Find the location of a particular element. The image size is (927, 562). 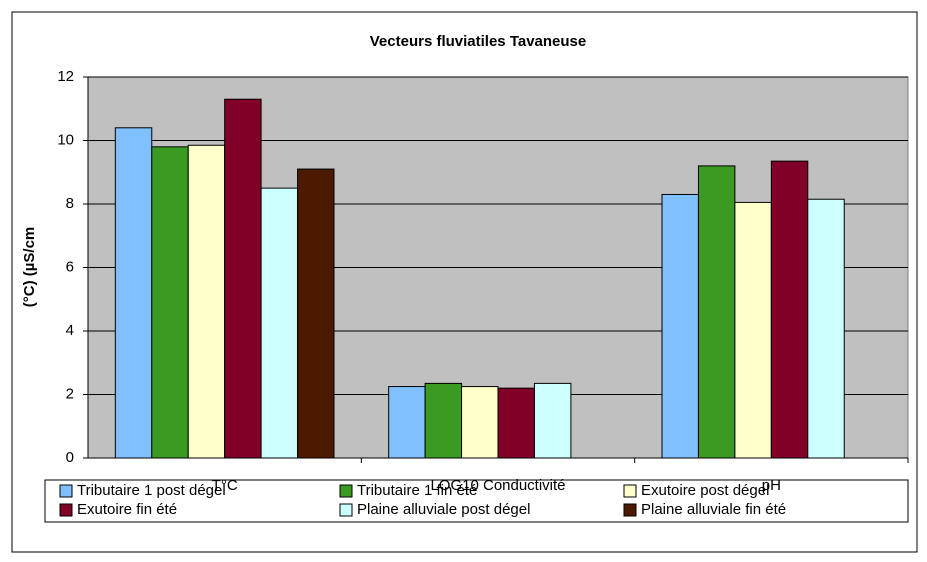

y-tick-label: 4 is located at coordinates (70, 330).